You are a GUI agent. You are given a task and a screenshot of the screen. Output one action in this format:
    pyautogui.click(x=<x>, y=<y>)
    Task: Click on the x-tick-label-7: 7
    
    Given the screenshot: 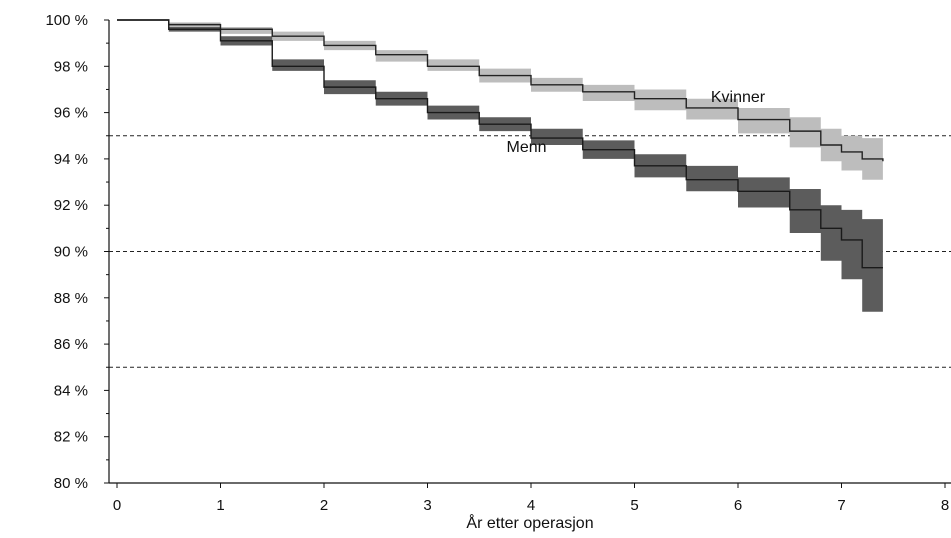 What is the action you would take?
    pyautogui.click(x=841, y=505)
    